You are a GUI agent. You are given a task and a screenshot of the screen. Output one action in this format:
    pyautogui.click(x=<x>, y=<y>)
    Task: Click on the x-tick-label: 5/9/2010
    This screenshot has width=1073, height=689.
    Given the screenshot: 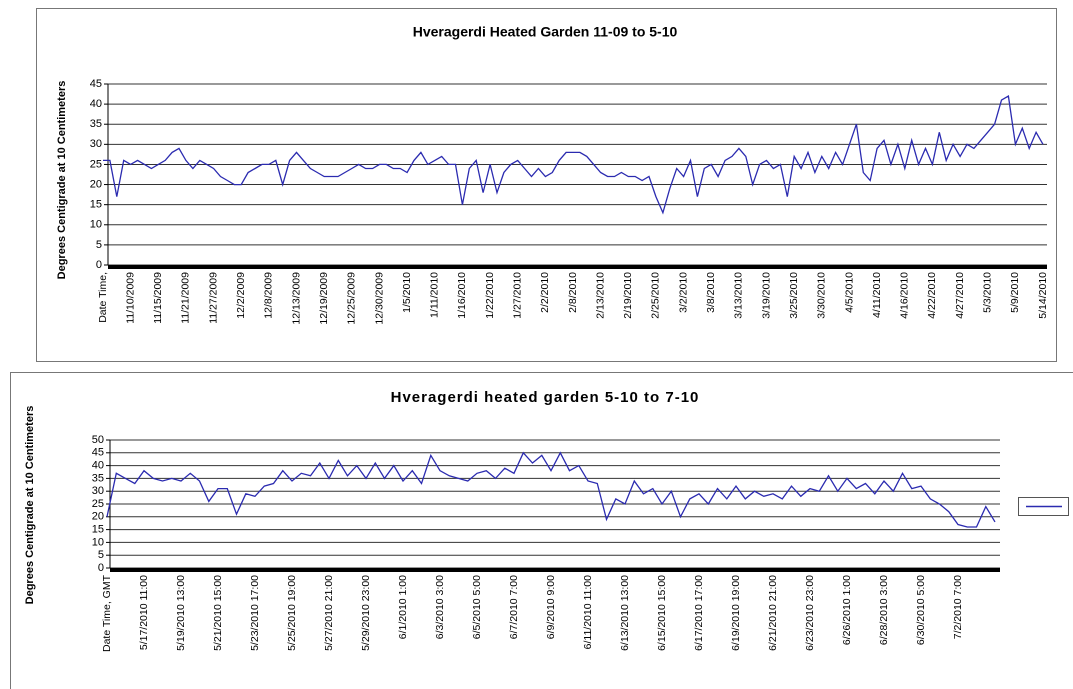 What is the action you would take?
    pyautogui.click(x=1015, y=292)
    